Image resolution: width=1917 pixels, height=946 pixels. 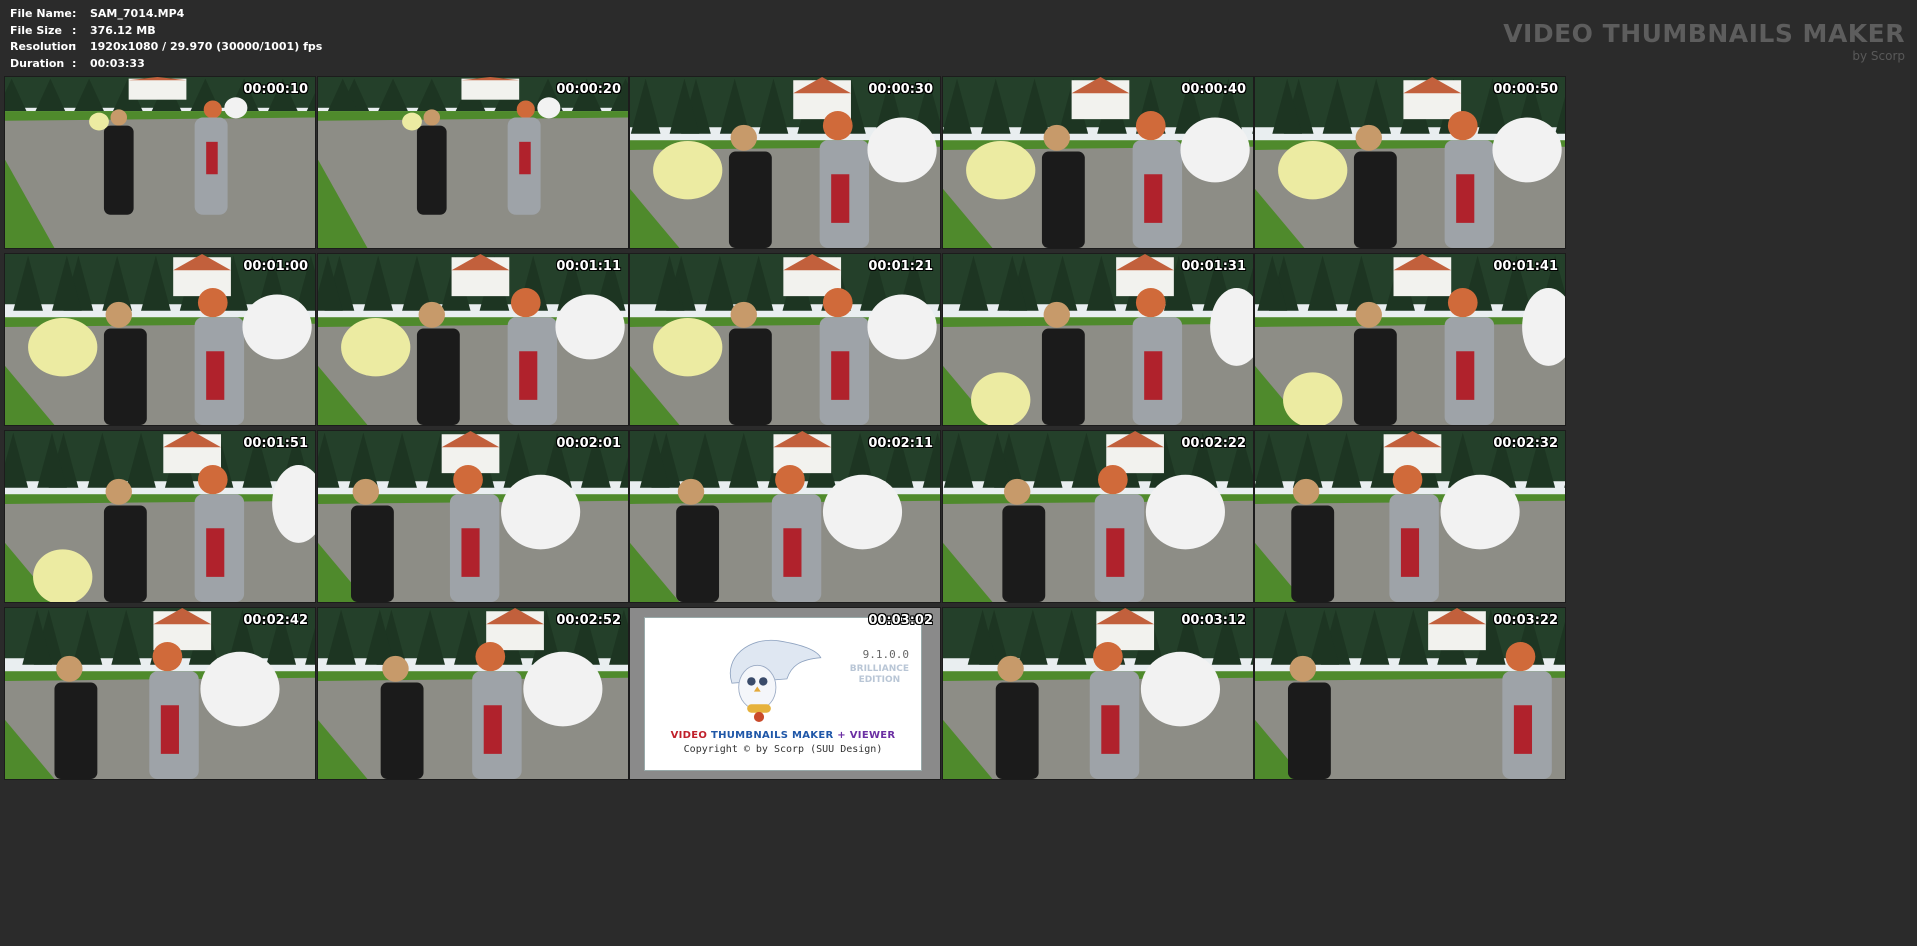 What do you see at coordinates (775, 681) in the screenshot?
I see `owl-logo-icon` at bounding box center [775, 681].